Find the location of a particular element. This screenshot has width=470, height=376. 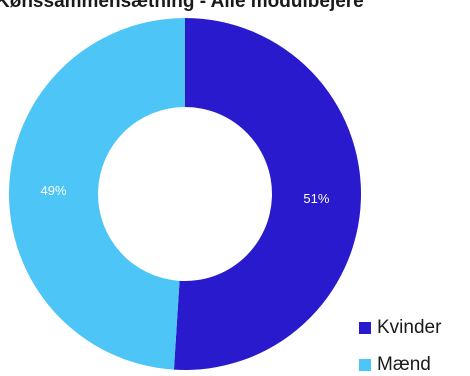

legend-item-maend: Mænd is located at coordinates (400, 361).